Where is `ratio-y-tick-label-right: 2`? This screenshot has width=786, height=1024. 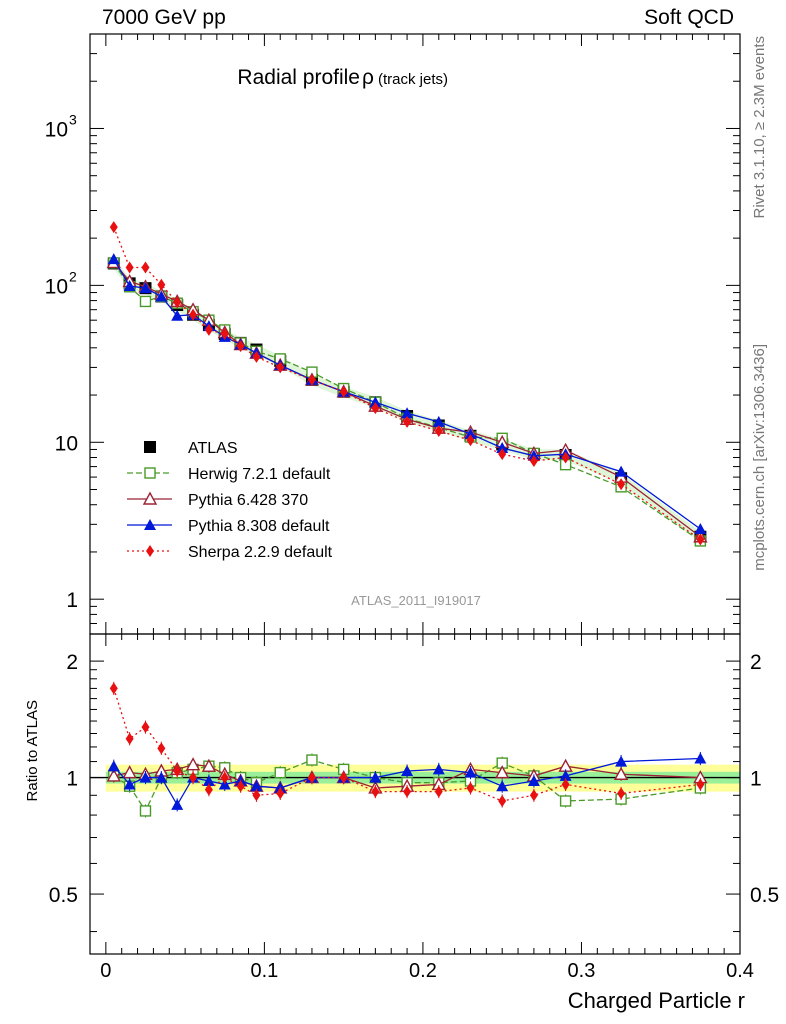
ratio-y-tick-label-right: 2 is located at coordinates (756, 662).